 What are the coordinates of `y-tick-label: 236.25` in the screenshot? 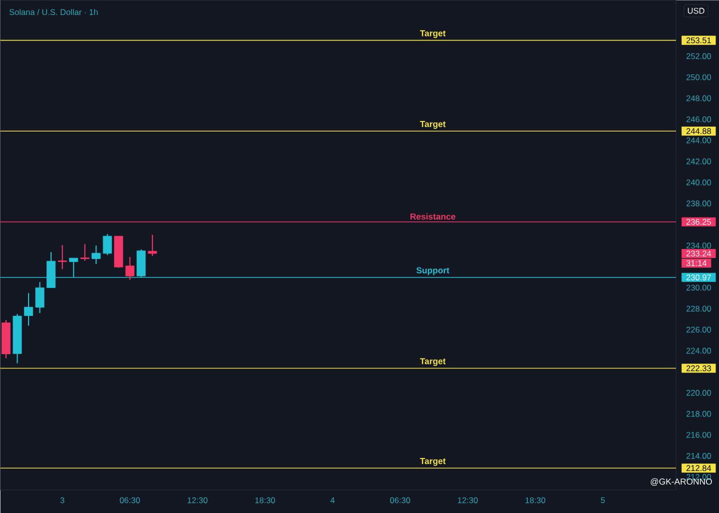 It's located at (698, 221).